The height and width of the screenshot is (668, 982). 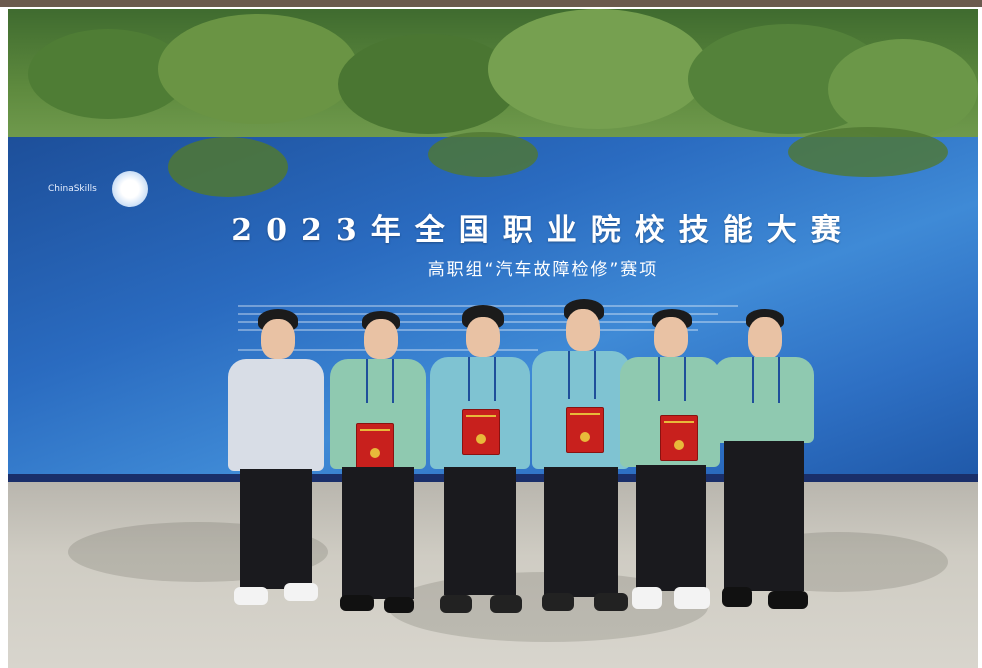 I want to click on top-border, so click(x=491, y=3).